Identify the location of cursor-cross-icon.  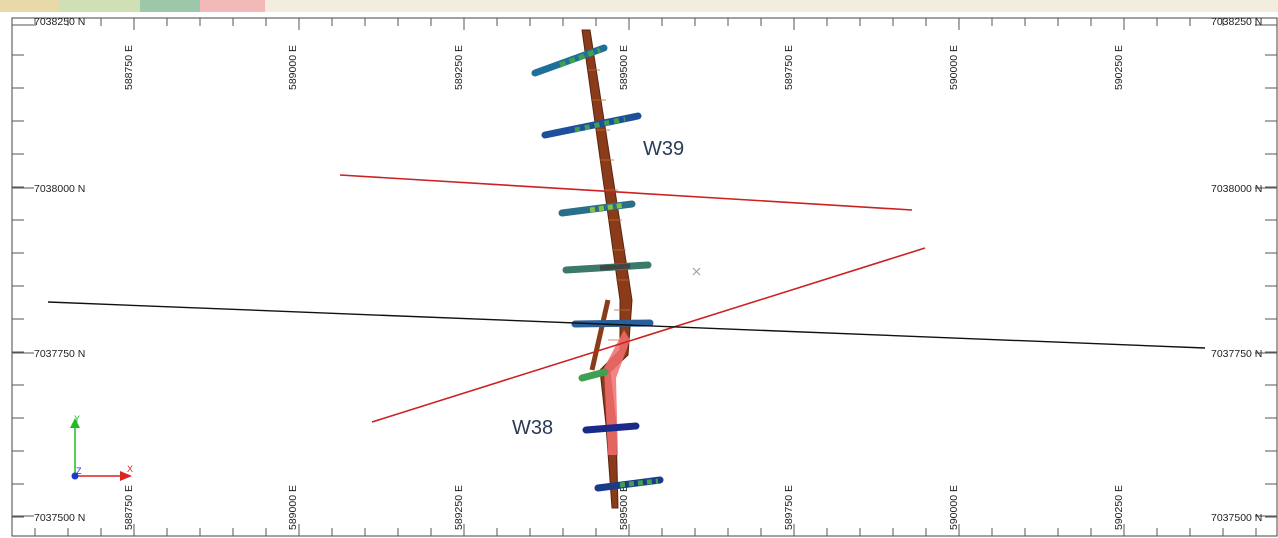
(696, 271).